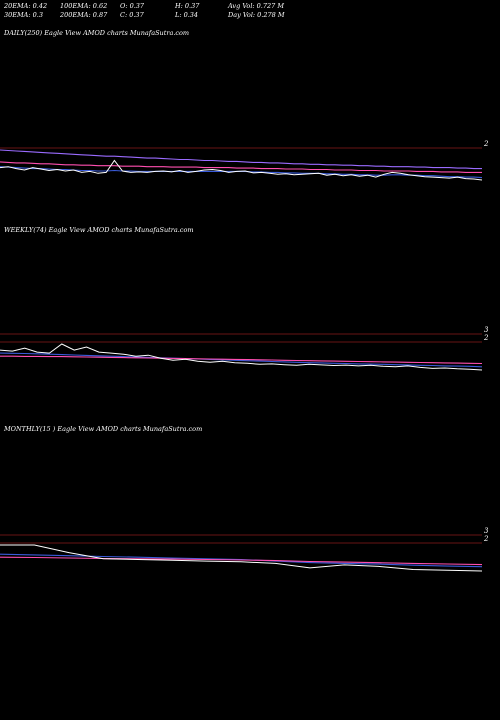  What do you see at coordinates (187, 6) in the screenshot?
I see `stat-high: H: 0.37` at bounding box center [187, 6].